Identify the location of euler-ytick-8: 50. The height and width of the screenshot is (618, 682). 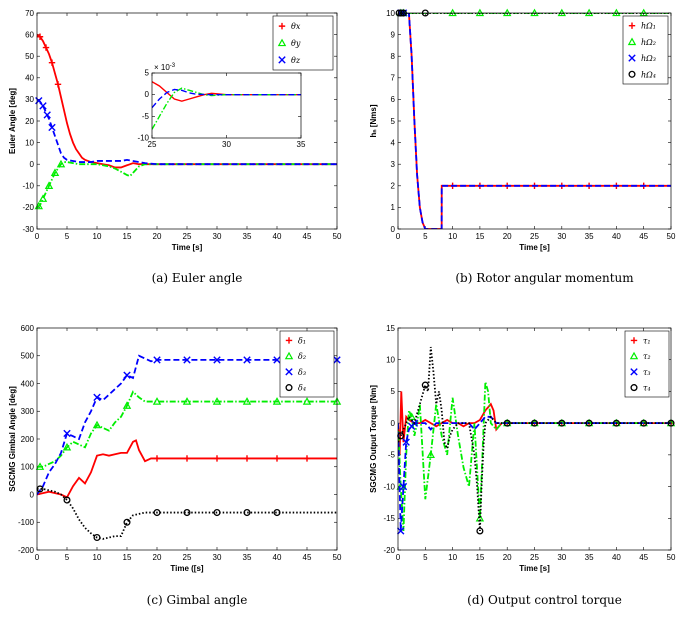
(29, 56).